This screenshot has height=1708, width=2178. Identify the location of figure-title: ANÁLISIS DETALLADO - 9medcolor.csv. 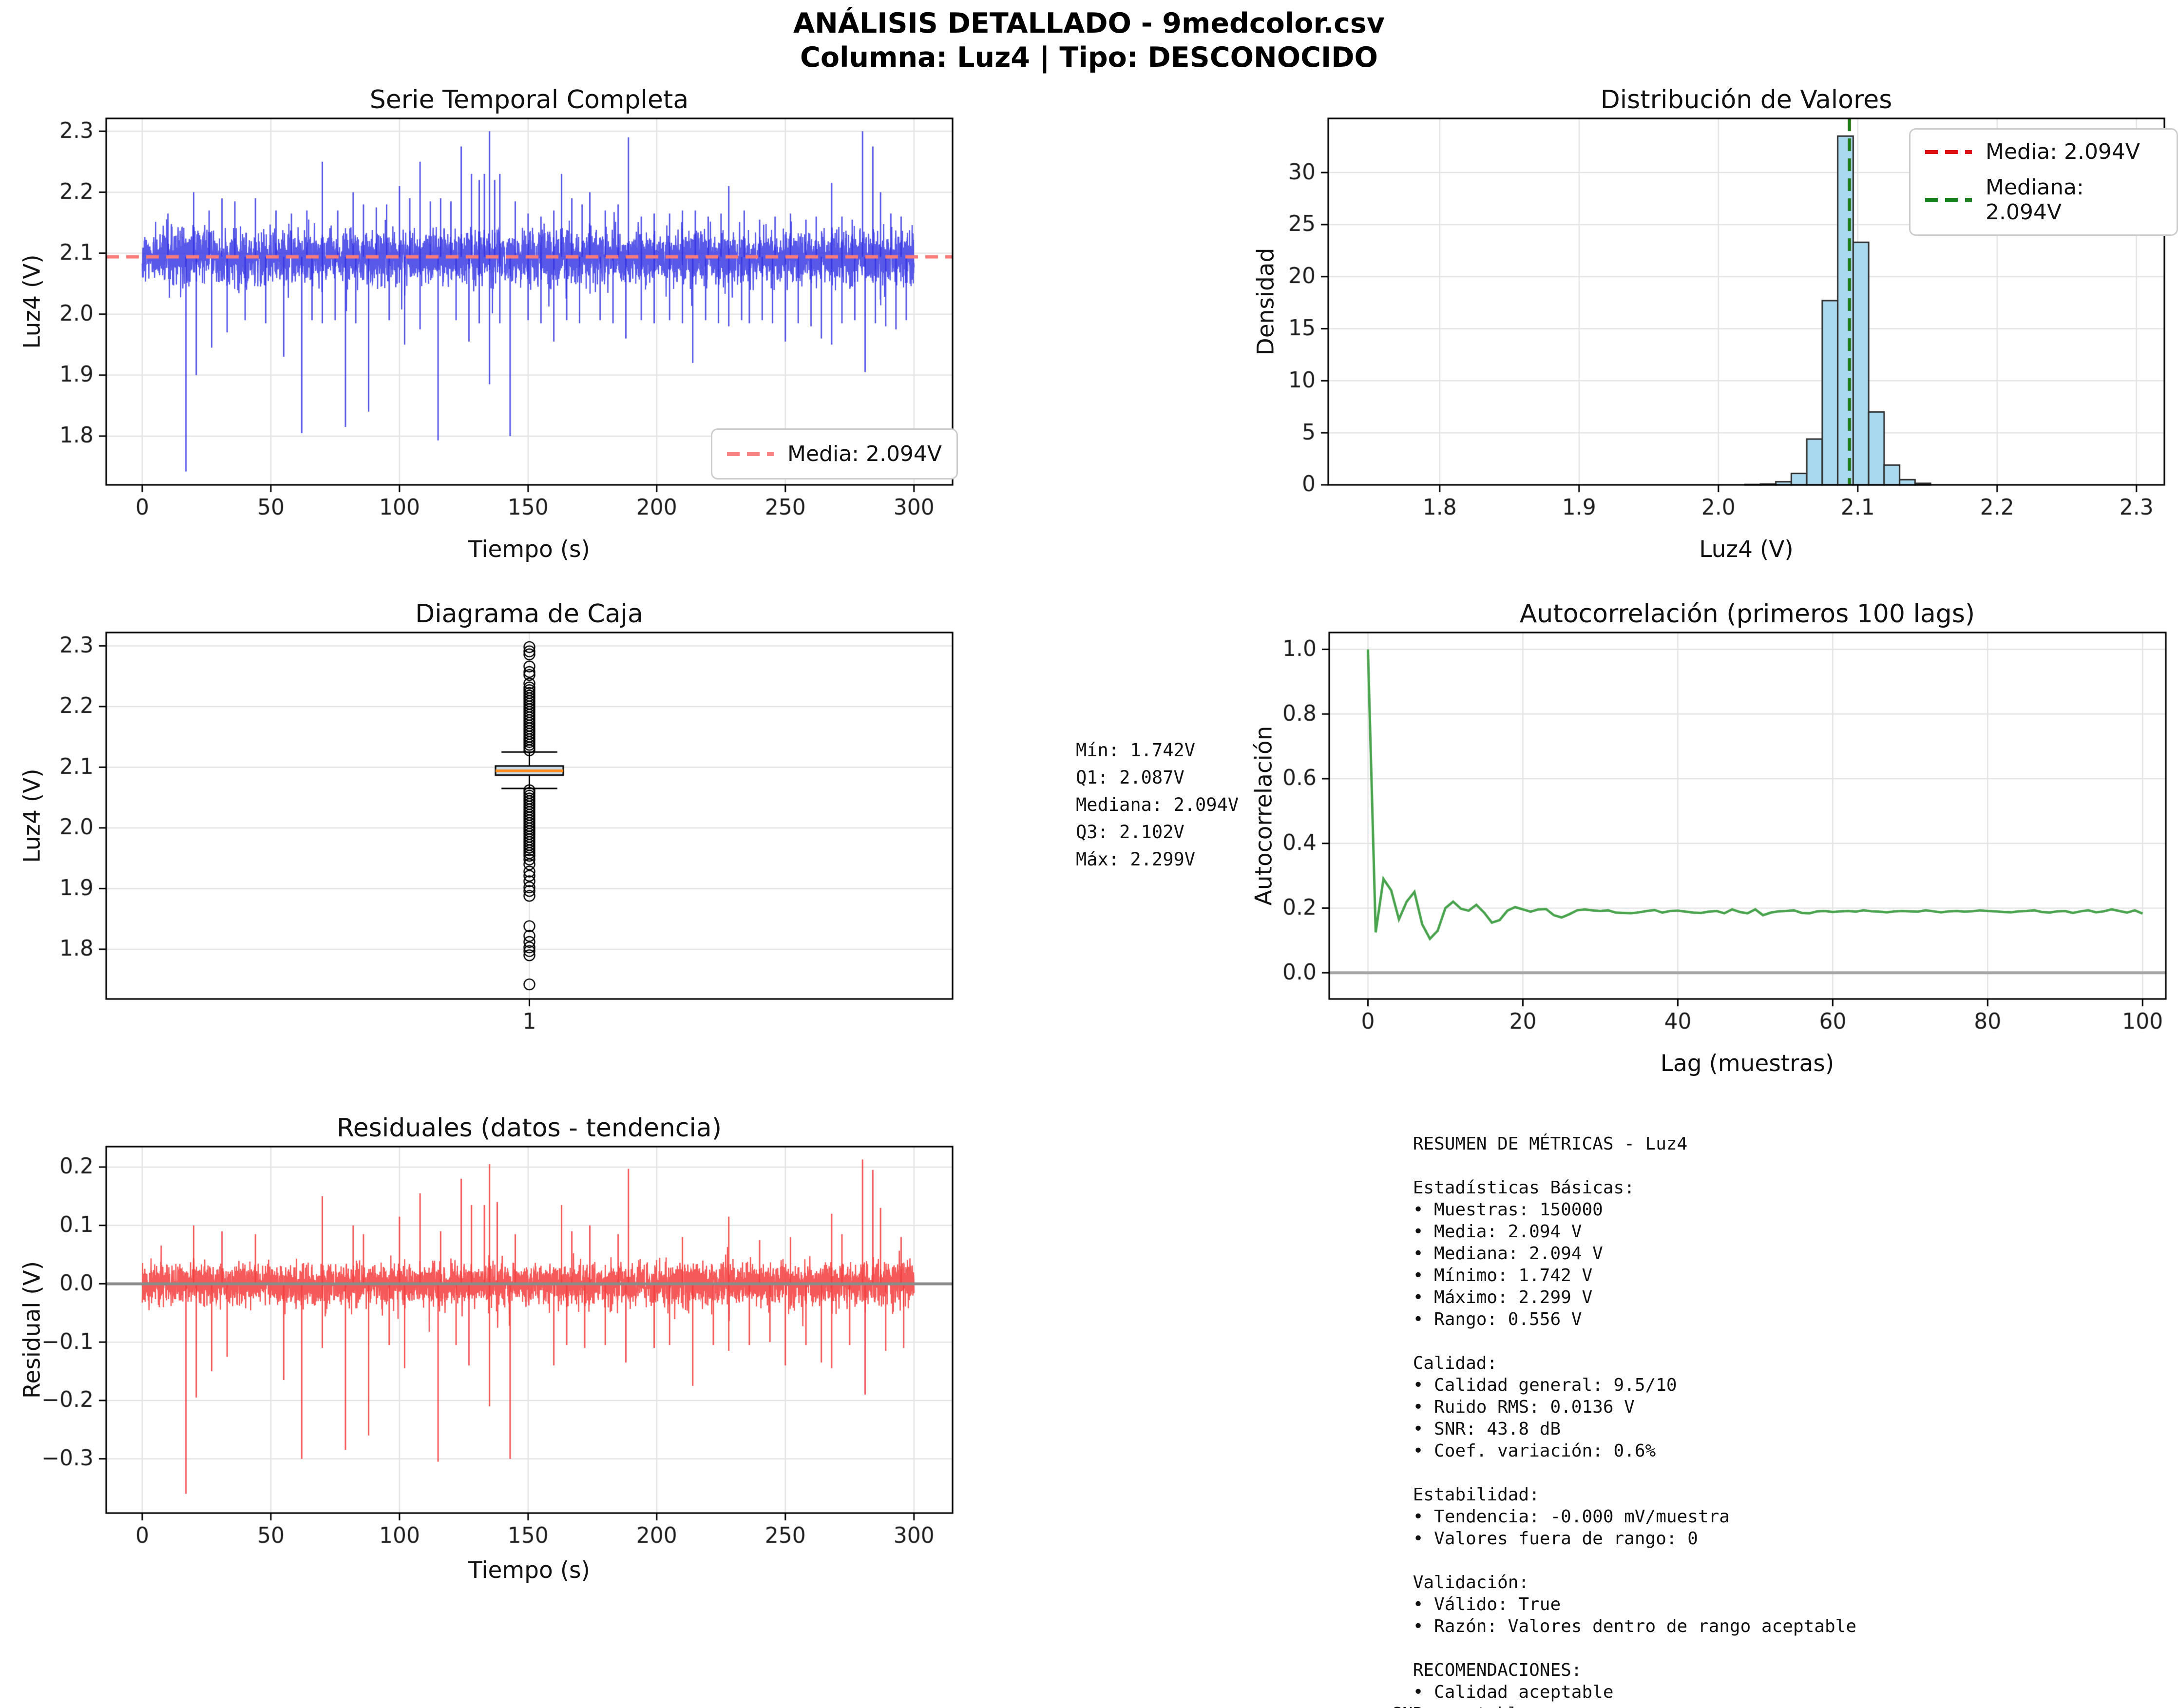
(1089, 23).